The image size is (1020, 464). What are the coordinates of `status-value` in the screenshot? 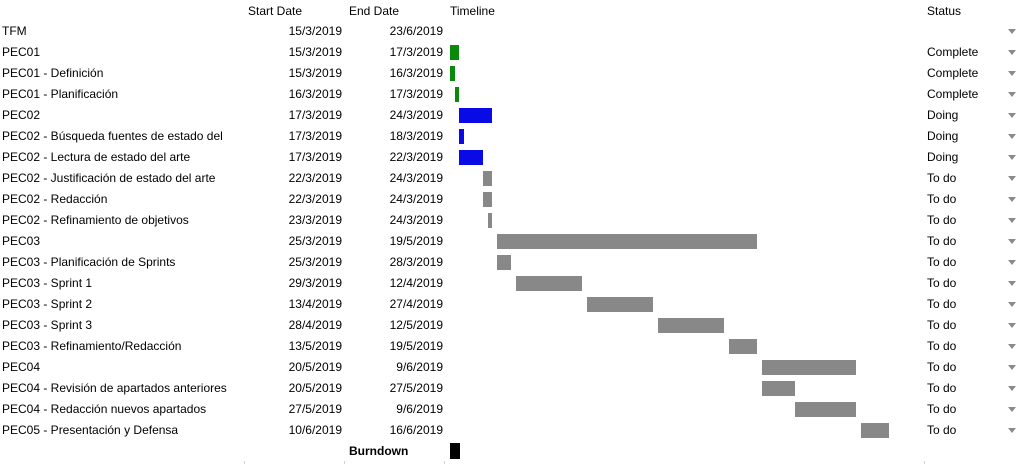 It's located at (967, 31).